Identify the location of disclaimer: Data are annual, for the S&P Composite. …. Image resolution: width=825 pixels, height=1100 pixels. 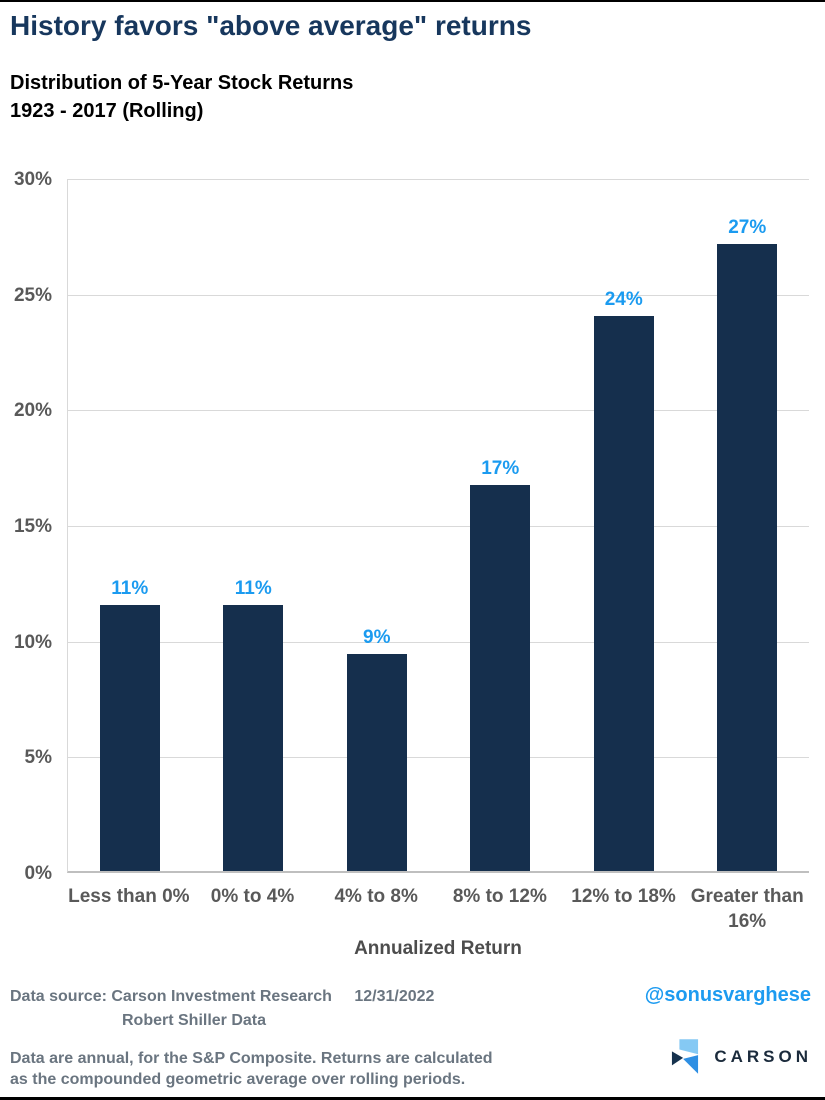
(251, 1069).